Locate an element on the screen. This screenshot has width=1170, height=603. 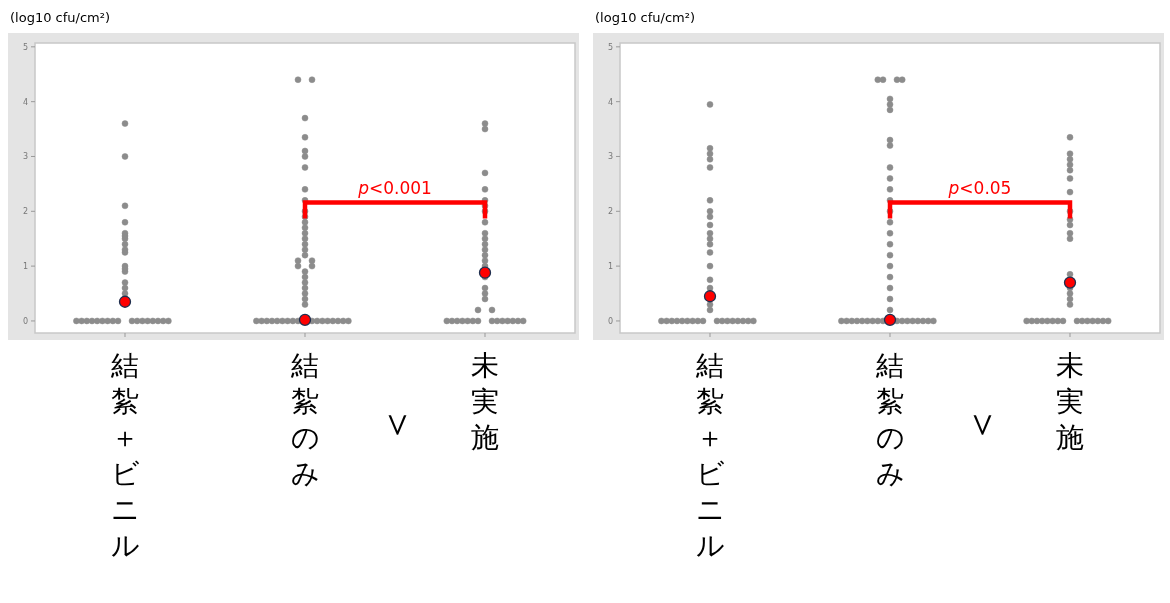
annotation: p<0.05 is located at coordinates (979, 187).